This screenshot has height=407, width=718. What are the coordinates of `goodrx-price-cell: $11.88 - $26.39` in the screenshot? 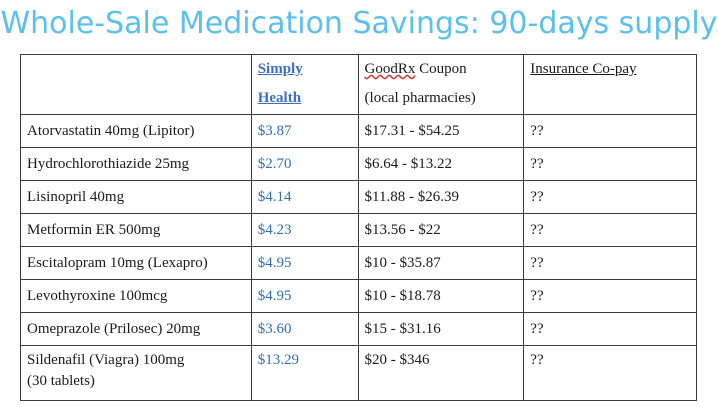 It's located at (441, 197).